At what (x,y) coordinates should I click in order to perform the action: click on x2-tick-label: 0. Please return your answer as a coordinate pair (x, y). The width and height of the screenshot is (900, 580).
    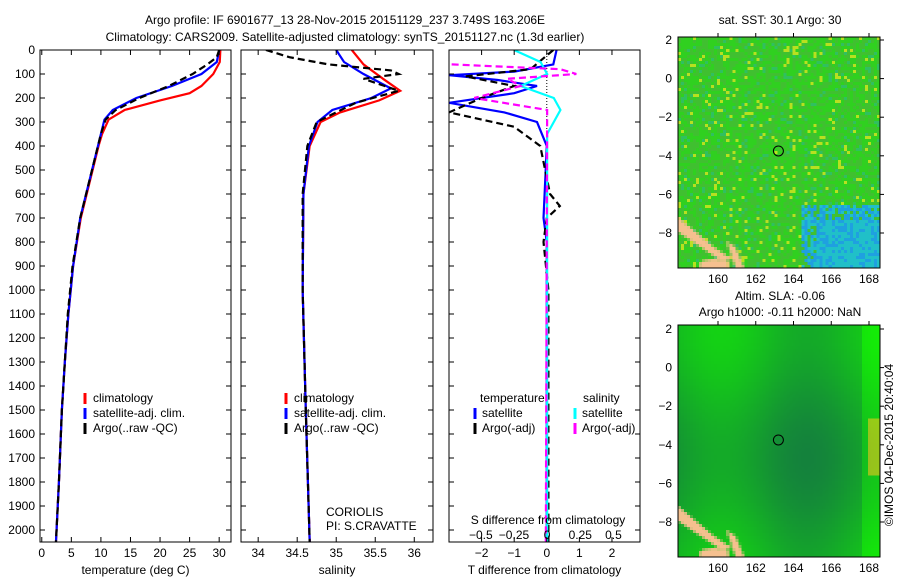
    Looking at the image, I should click on (547, 535).